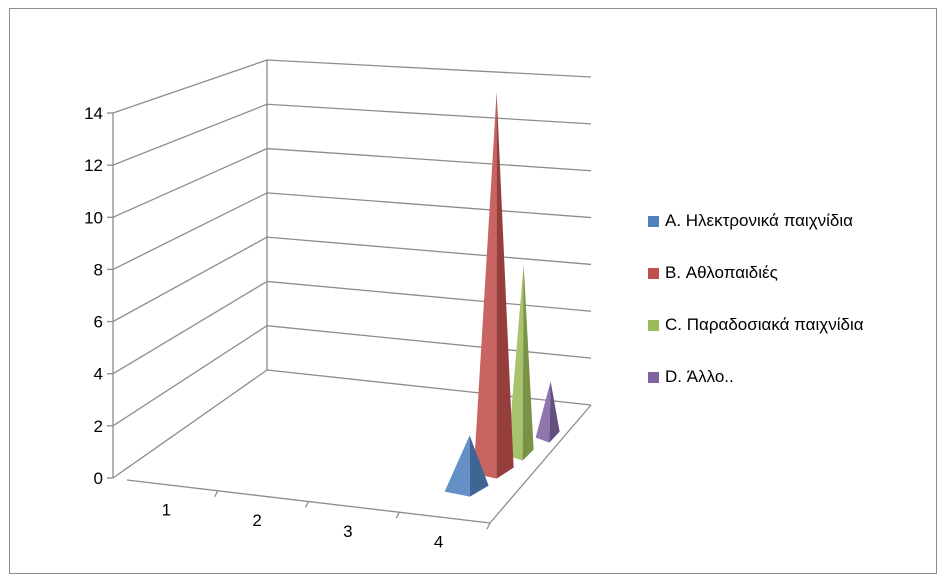 The width and height of the screenshot is (946, 575). I want to click on legend-item-c: C. Παραδοσιακά παιχνίδια, so click(756, 325).